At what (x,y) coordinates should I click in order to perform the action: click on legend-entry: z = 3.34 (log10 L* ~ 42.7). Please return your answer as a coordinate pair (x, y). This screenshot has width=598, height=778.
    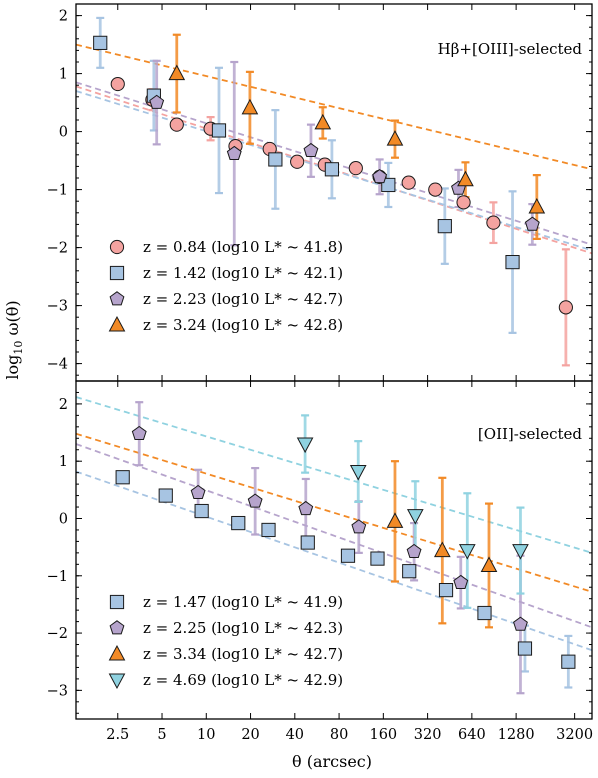
    Looking at the image, I should click on (243, 654).